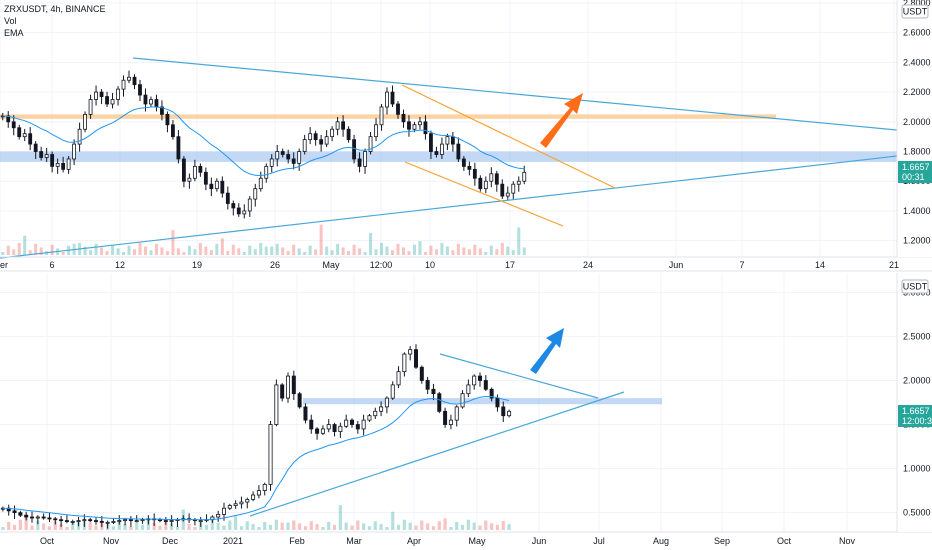  What do you see at coordinates (915, 11) in the screenshot?
I see `top-currency-badge: USDT` at bounding box center [915, 11].